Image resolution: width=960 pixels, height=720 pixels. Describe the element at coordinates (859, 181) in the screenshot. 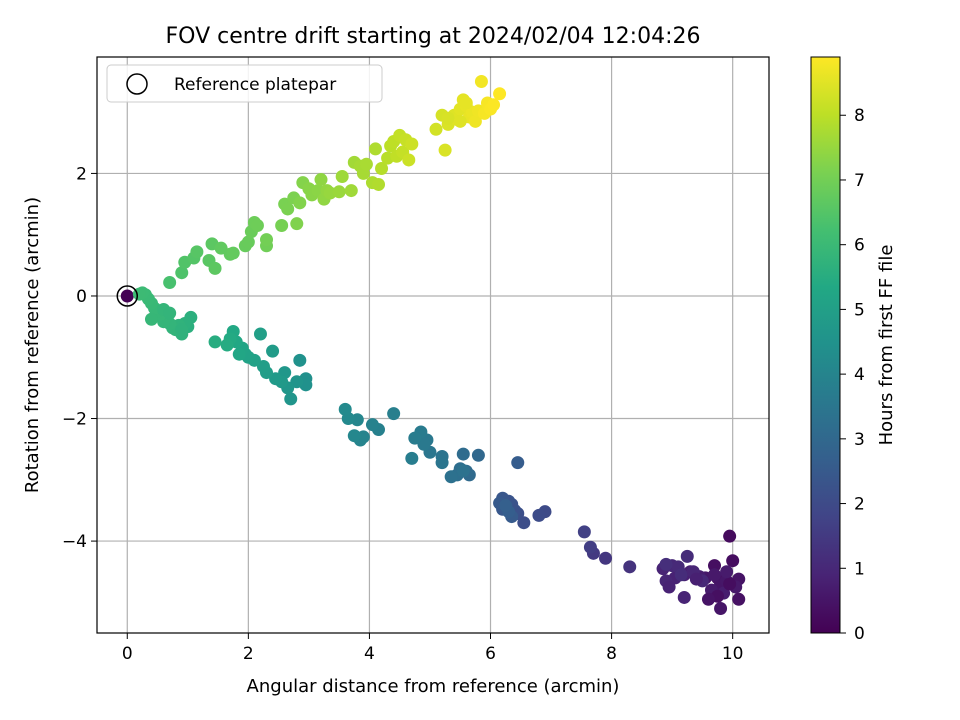

I see `colorbar-tick-label: 7` at that location.